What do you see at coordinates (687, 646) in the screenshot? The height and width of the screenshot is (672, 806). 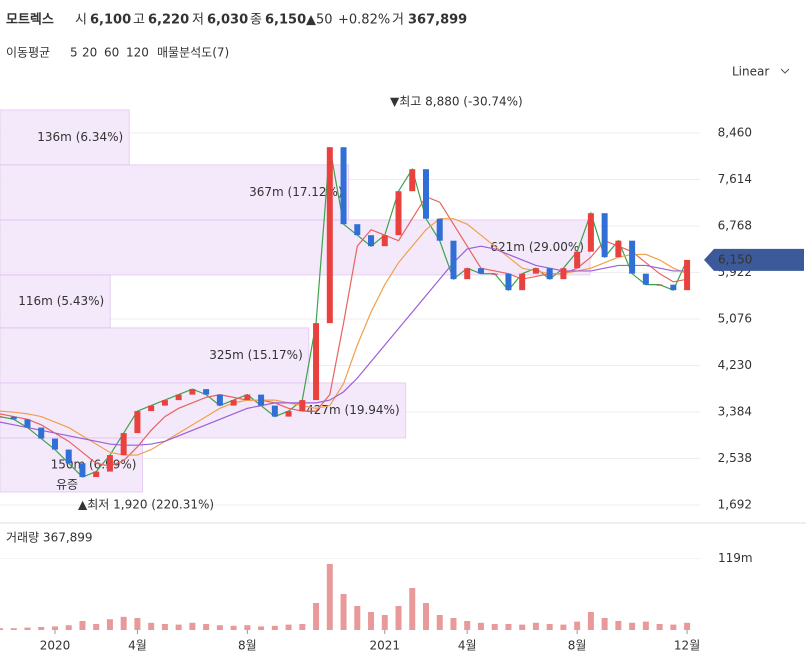 I see `x-tick-label: 12월` at bounding box center [687, 646].